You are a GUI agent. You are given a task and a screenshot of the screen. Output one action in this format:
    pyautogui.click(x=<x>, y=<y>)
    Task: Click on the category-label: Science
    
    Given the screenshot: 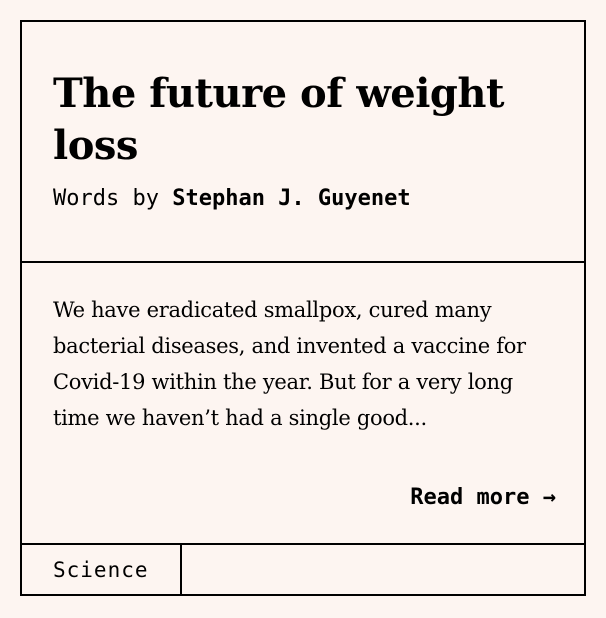 What is the action you would take?
    pyautogui.click(x=101, y=570)
    